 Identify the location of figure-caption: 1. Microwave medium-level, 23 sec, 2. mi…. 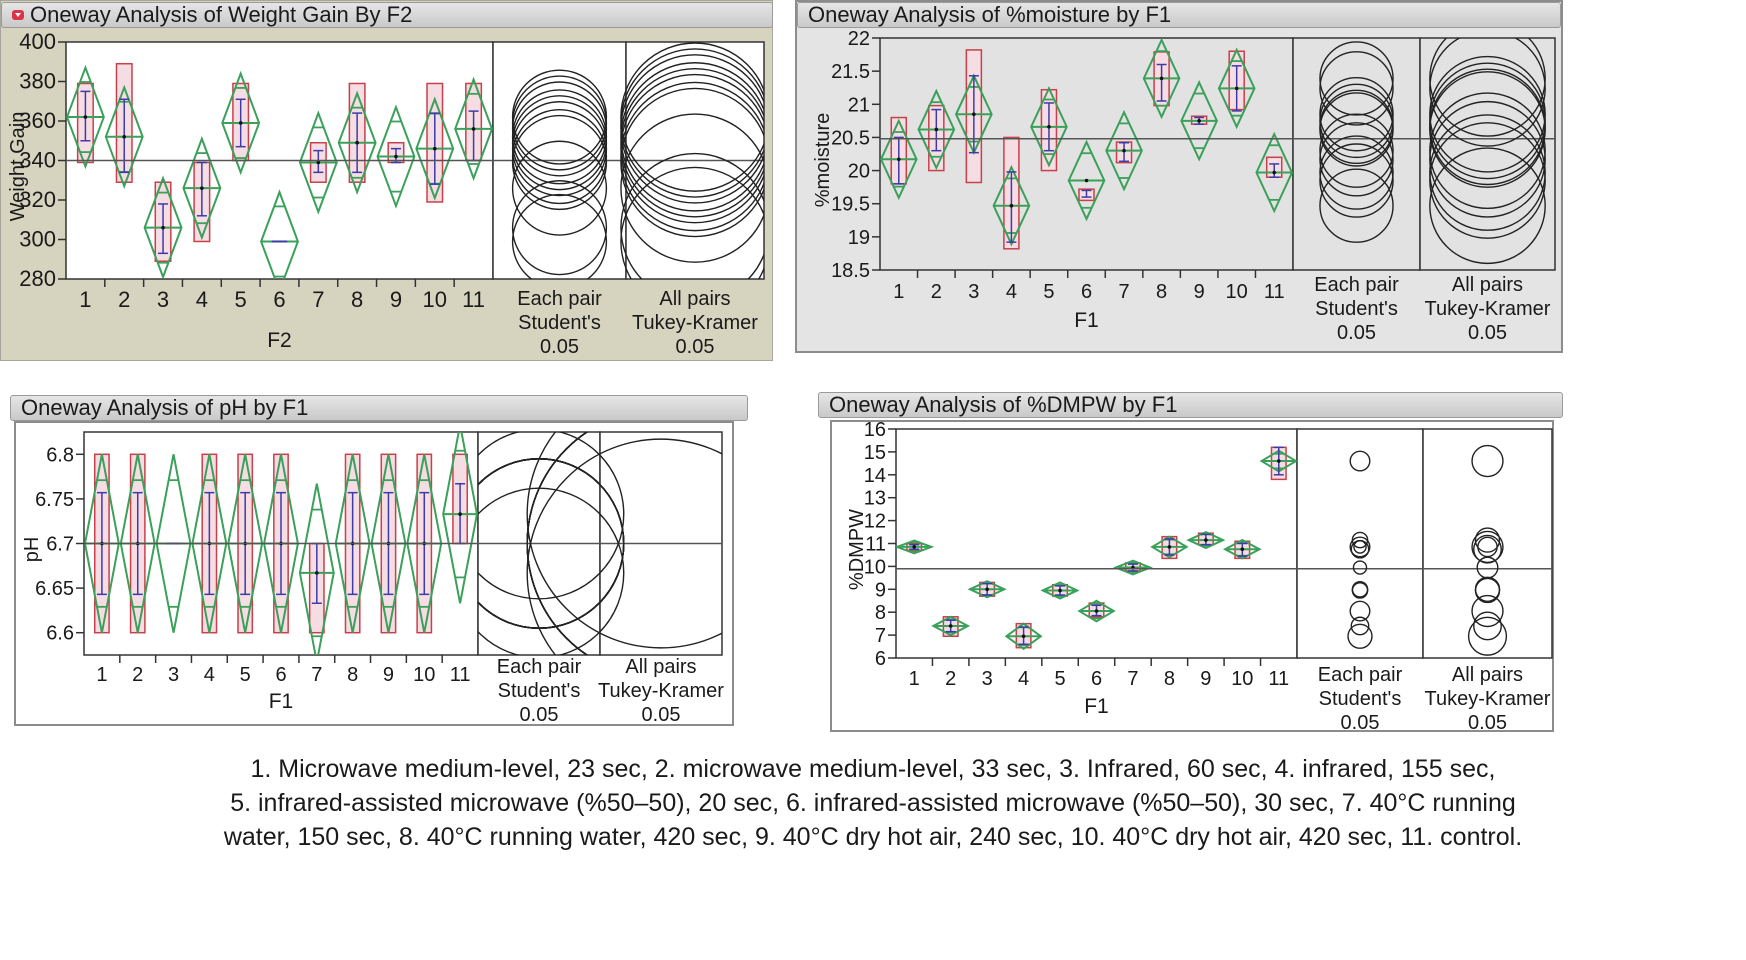
(873, 803).